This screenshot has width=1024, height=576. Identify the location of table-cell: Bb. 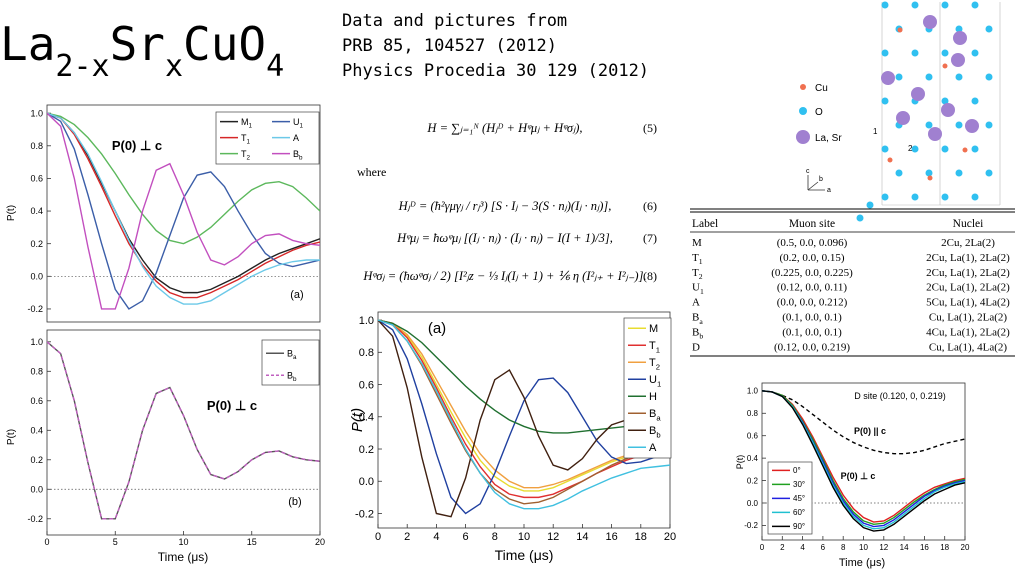
(697, 333).